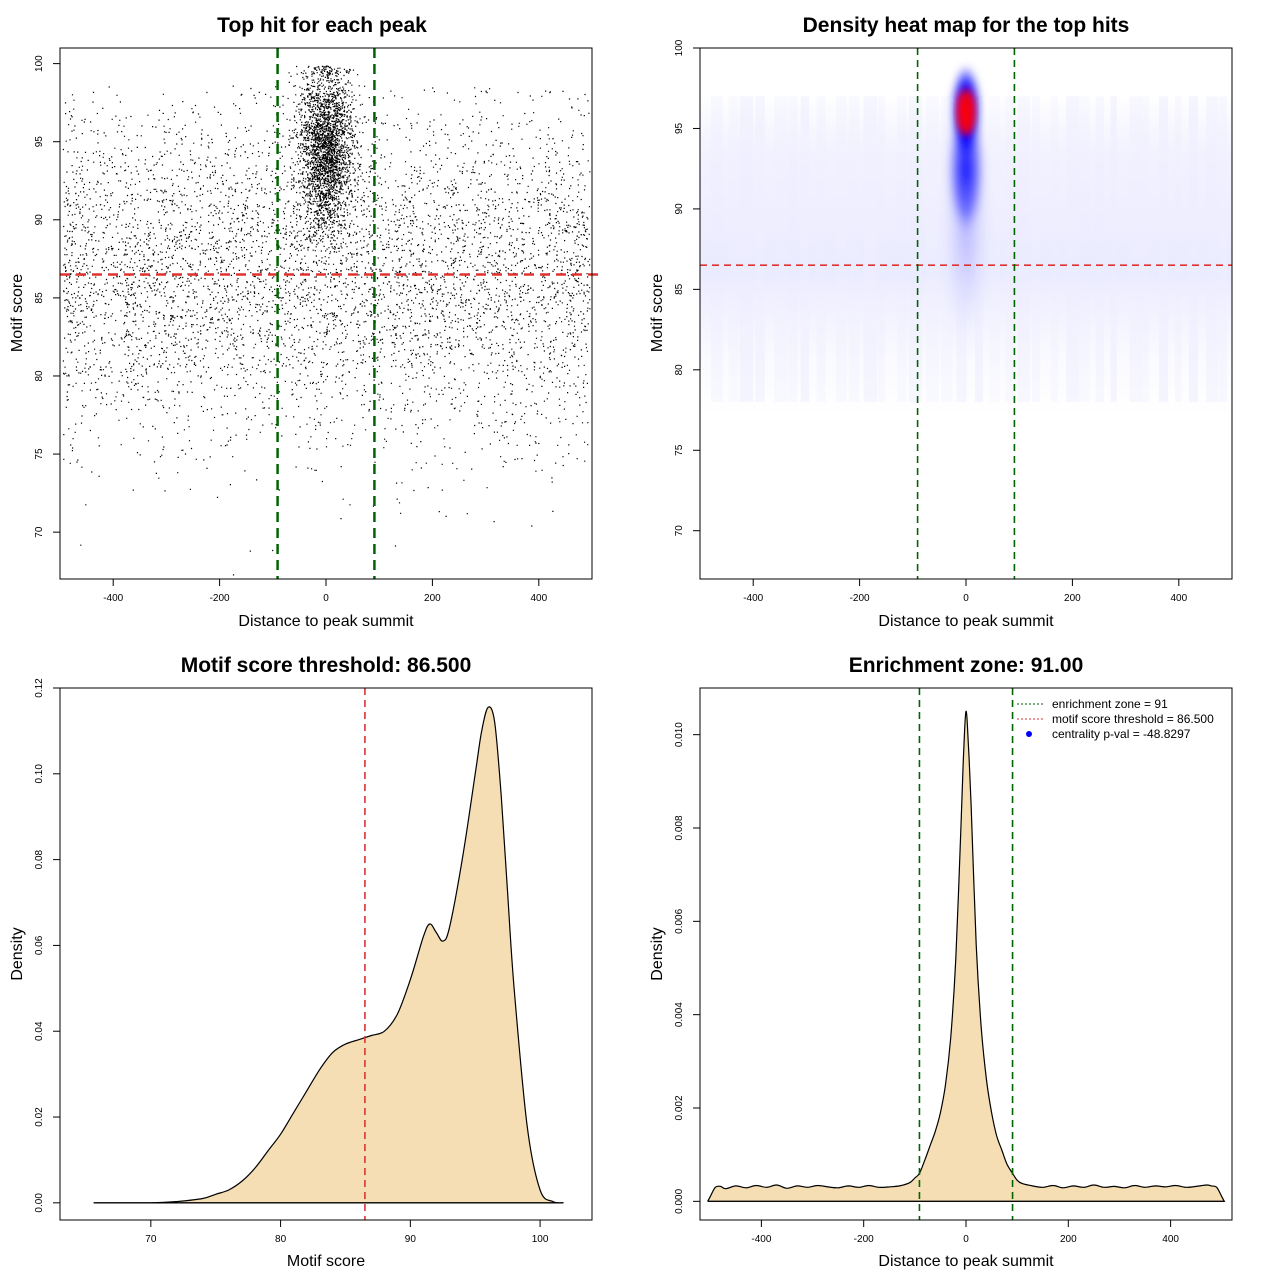 The height and width of the screenshot is (1280, 1280). I want to click on scatter-x-label: Distance to peak summit, so click(326, 621).